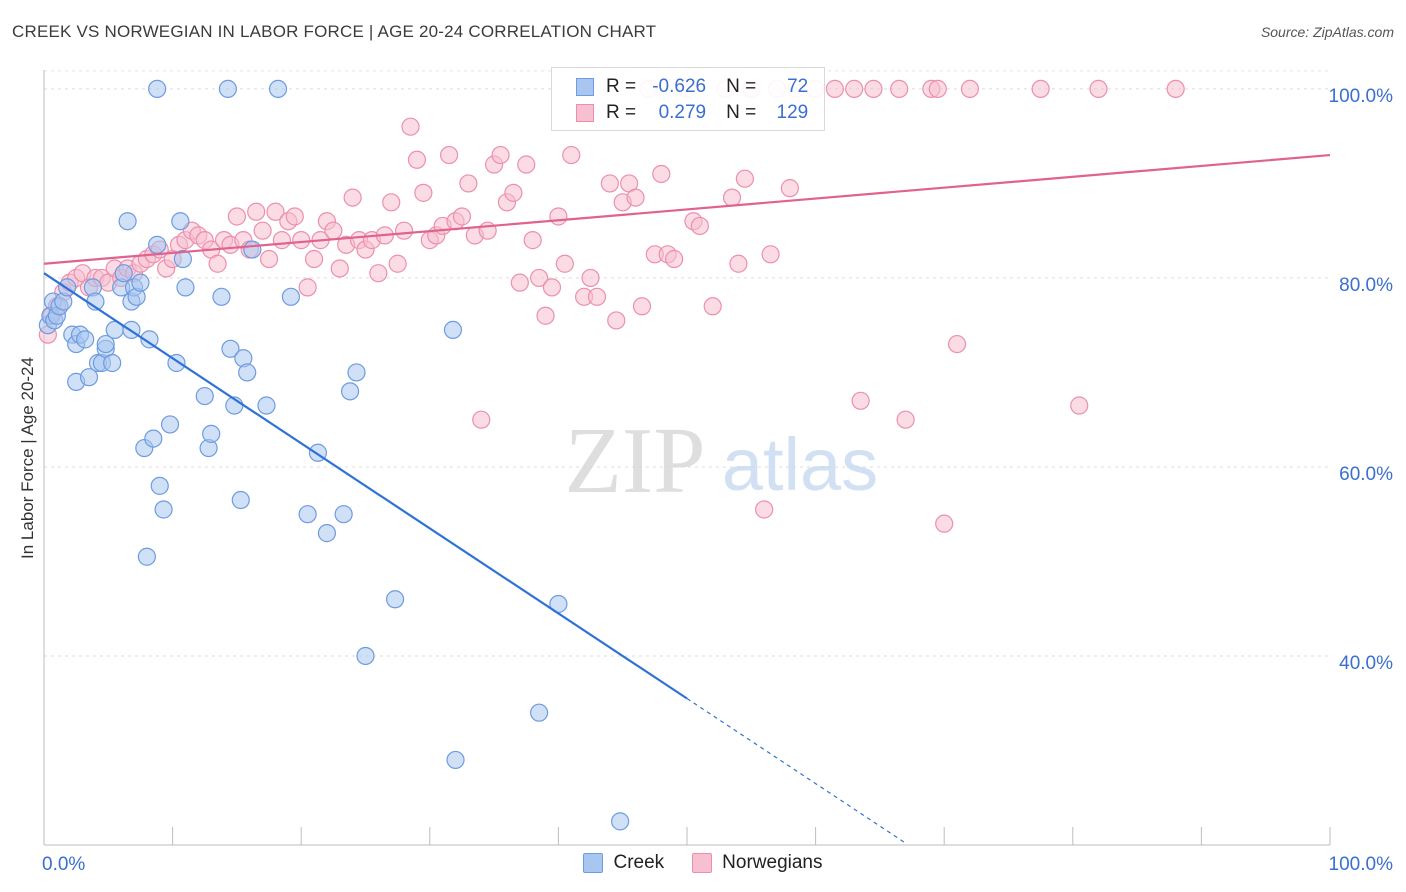 The image size is (1406, 892). What do you see at coordinates (687, 209) in the screenshot?
I see `trend-line-norwegians` at bounding box center [687, 209].